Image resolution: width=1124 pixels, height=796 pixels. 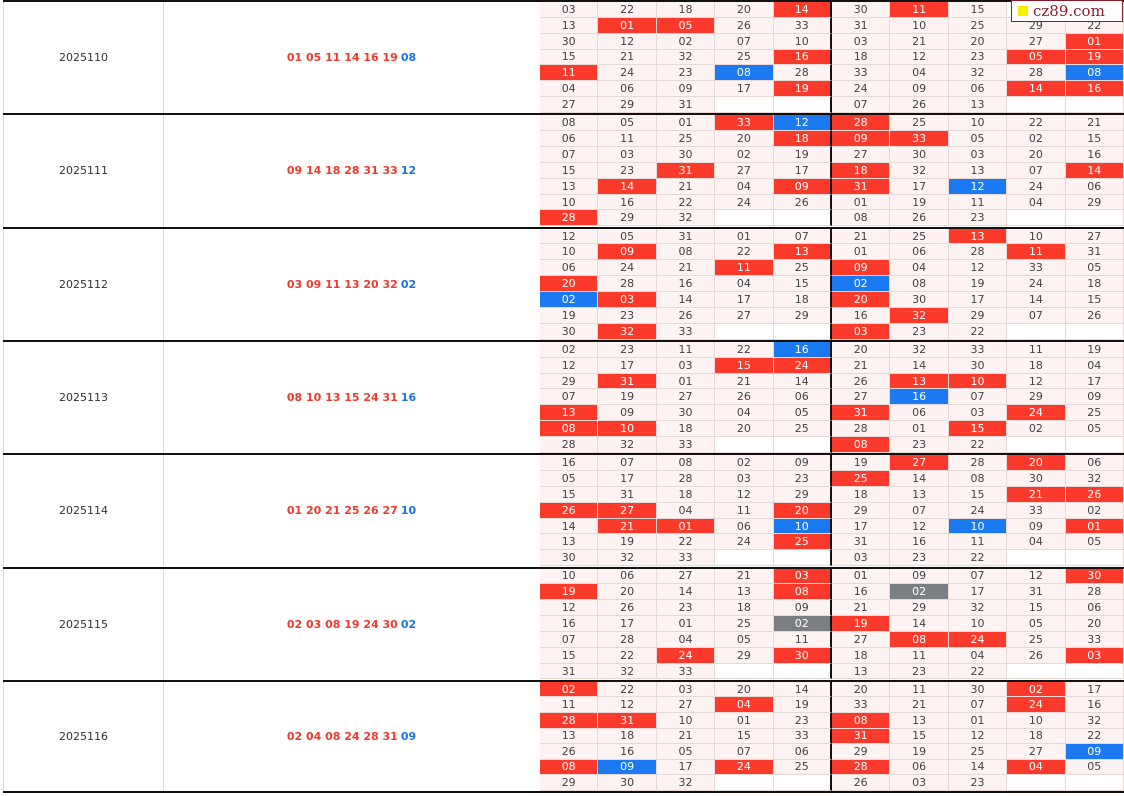 What do you see at coordinates (351, 510) in the screenshot?
I see `winning-numbers: 01 20 21 25 26 27 10` at bounding box center [351, 510].